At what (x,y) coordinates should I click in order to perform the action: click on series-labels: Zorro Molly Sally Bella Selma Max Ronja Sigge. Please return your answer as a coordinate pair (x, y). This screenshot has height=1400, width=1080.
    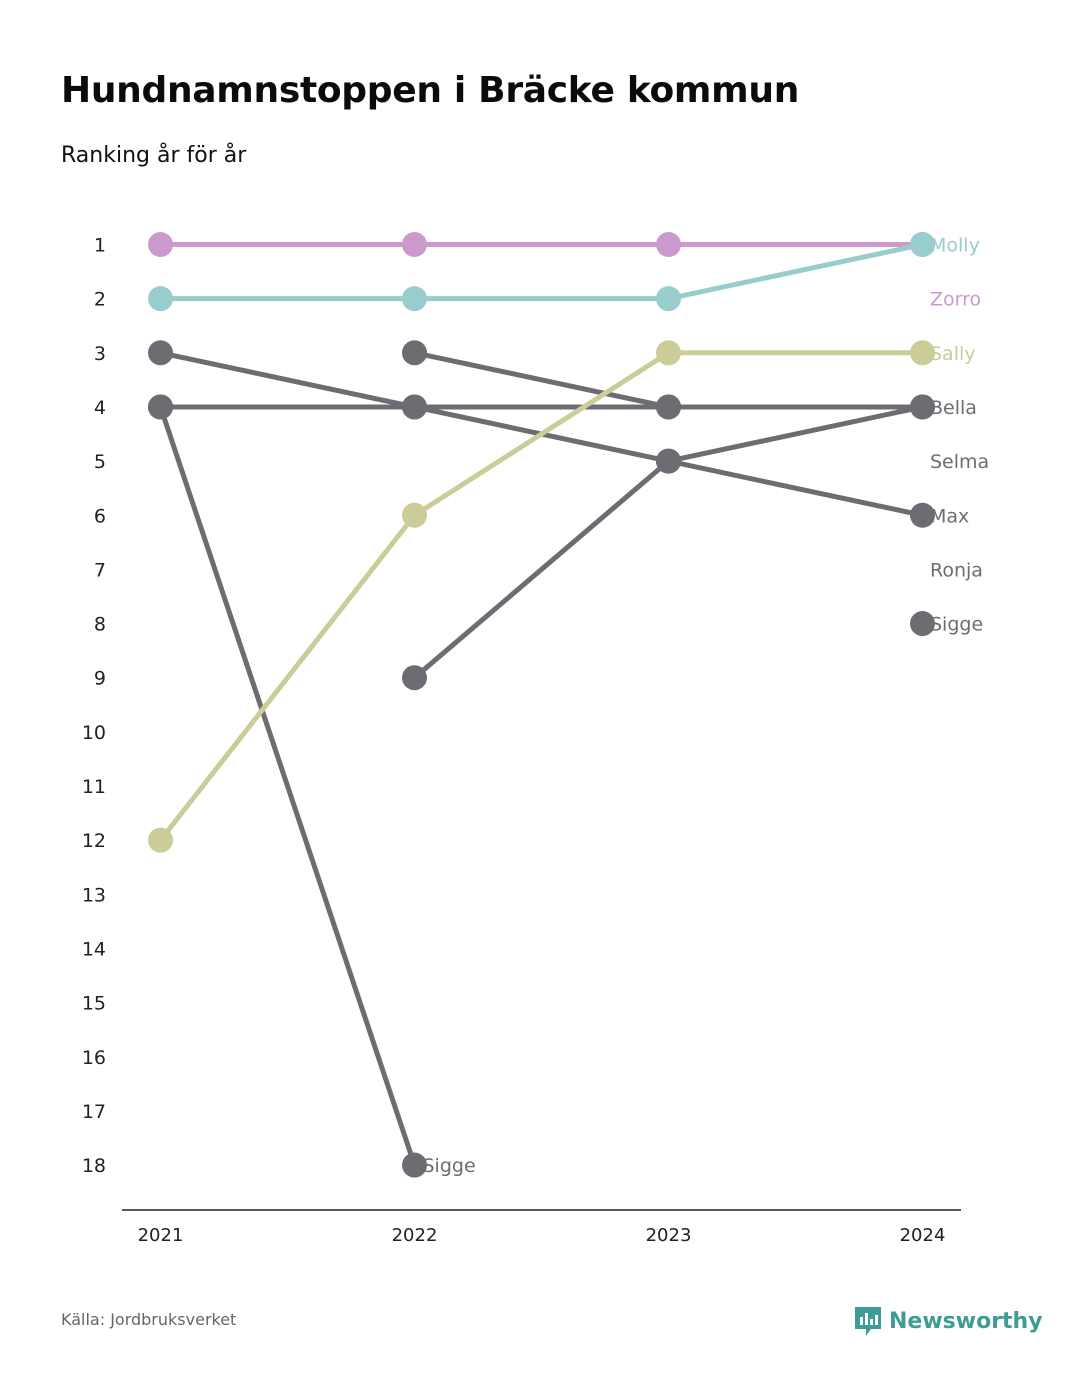
    Looking at the image, I should click on (959, 435).